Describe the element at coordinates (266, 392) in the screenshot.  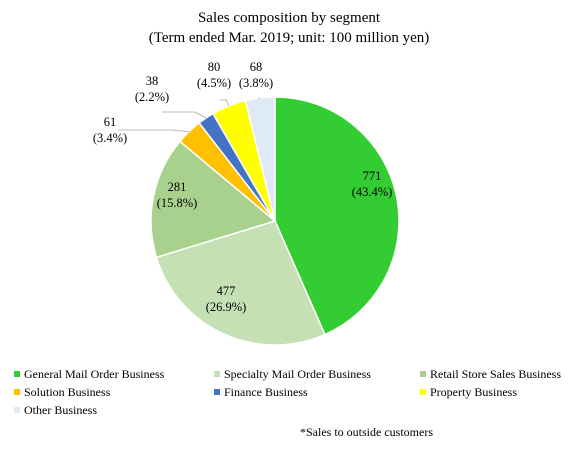
I see `legend-label: Finance Business` at that location.